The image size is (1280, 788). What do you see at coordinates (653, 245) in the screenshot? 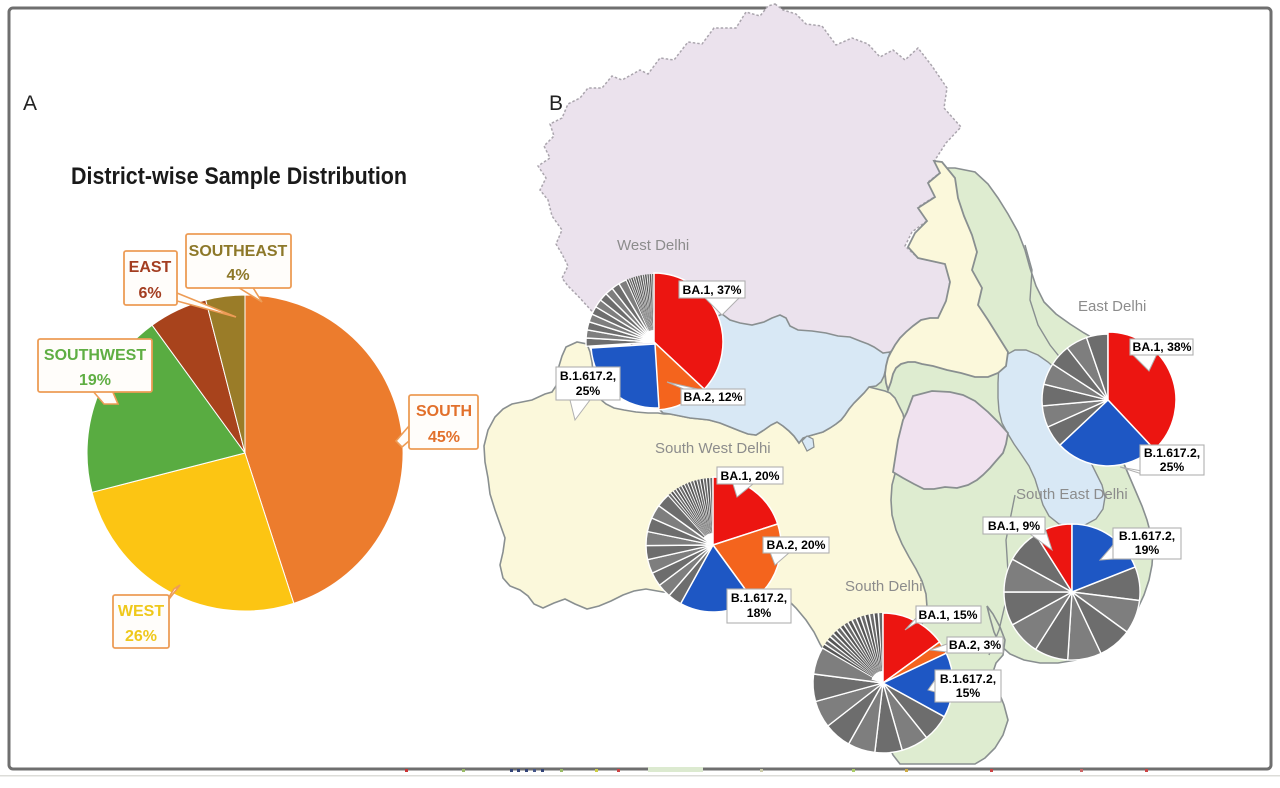
I see `svg-text: West Delhi` at bounding box center [653, 245].